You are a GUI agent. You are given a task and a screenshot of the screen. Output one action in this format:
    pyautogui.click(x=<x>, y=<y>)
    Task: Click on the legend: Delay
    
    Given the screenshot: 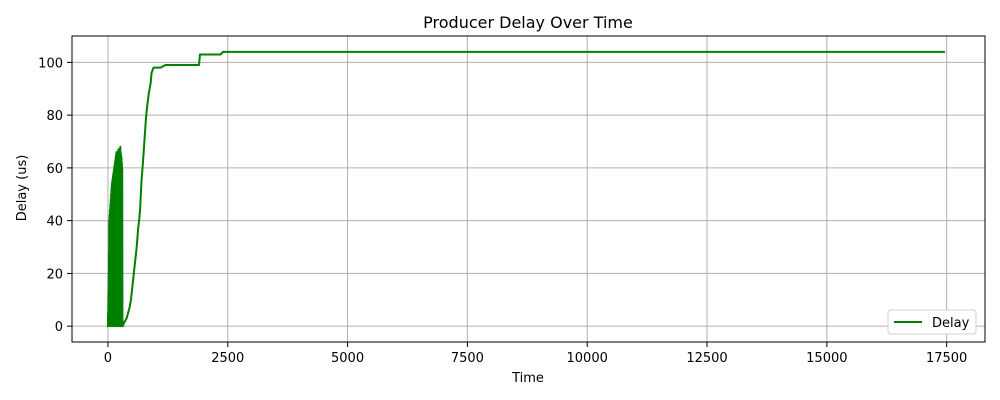 What is the action you would take?
    pyautogui.click(x=932, y=322)
    